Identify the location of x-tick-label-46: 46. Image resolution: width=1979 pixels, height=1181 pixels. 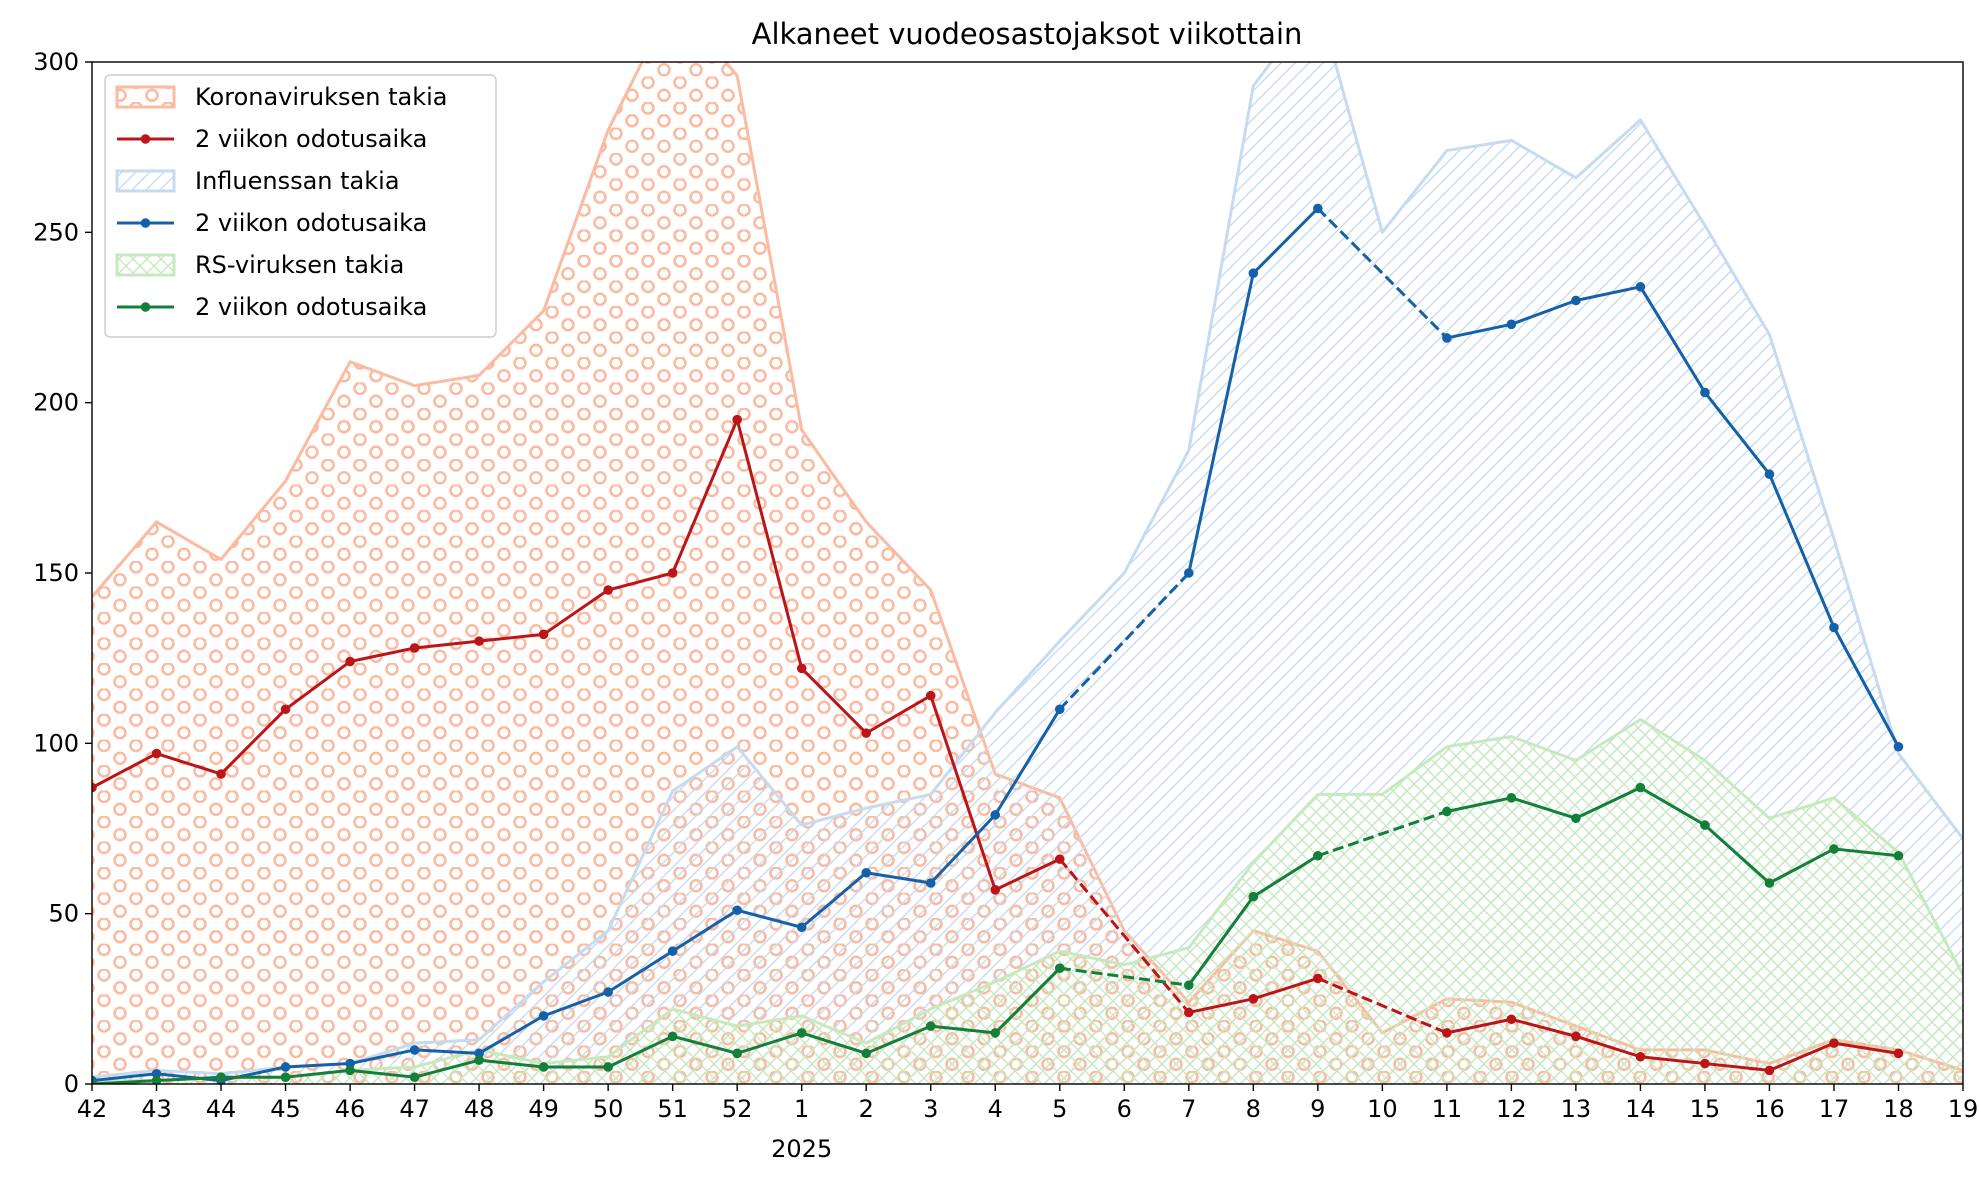
(350, 1109).